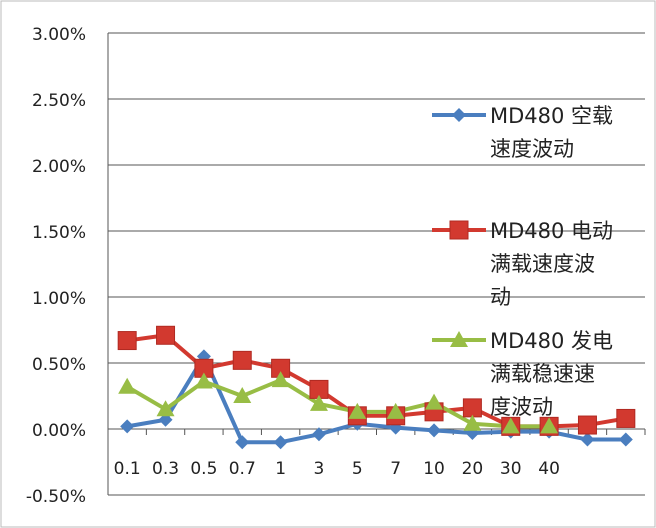  Describe the element at coordinates (357, 469) in the screenshot. I see `x-tick-label: 5` at that location.